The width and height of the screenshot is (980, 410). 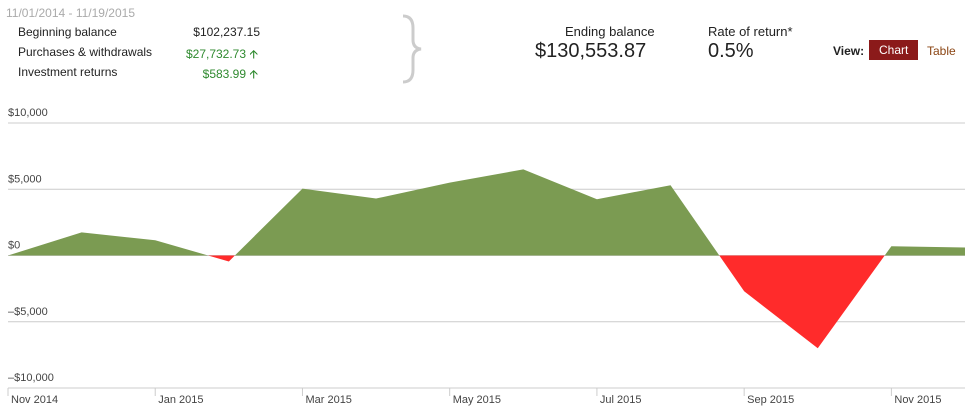 I want to click on ending-value: $130,553.87, so click(x=591, y=51).